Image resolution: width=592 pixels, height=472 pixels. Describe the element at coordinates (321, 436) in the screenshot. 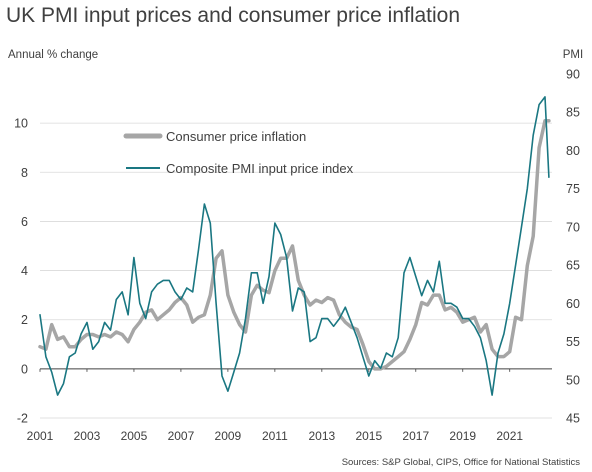

I see `x-tick-label: 2013` at that location.